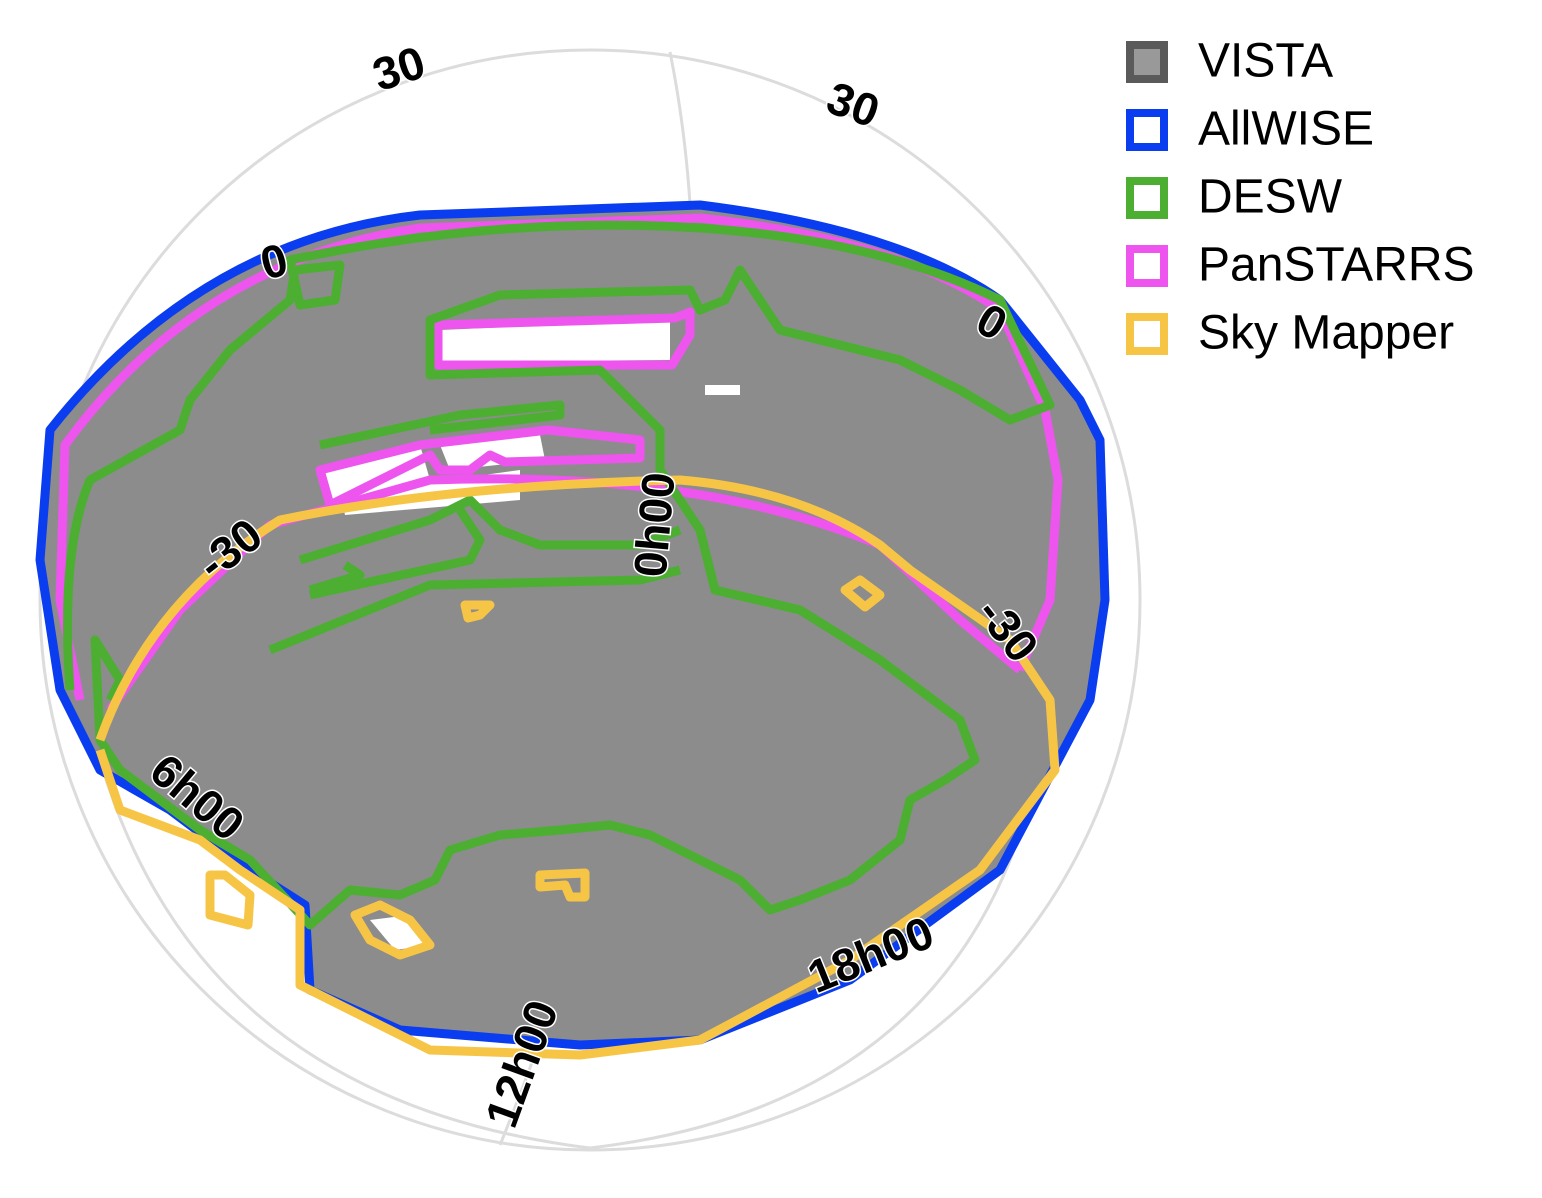 The height and width of the screenshot is (1198, 1542). Describe the element at coordinates (1326, 333) in the screenshot. I see `legend-label: Sky Mapper` at that location.